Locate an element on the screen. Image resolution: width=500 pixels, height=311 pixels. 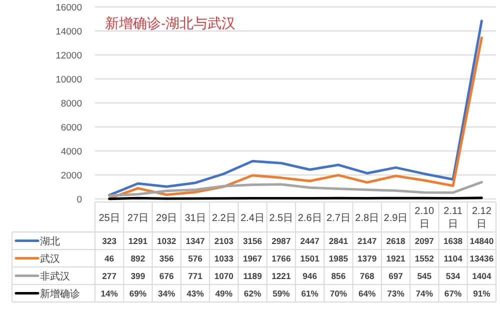
data-label: 64% is located at coordinates (367, 293).